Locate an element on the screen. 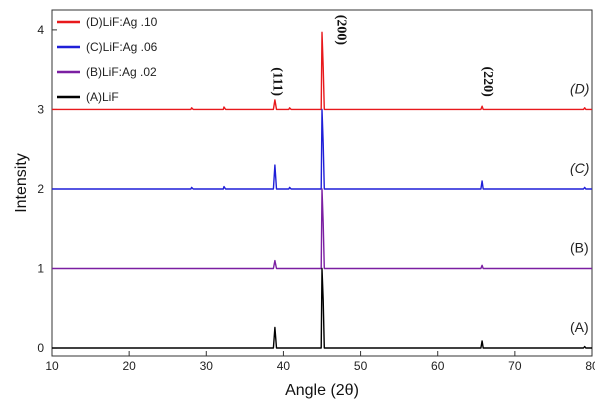  series-tag: (D) is located at coordinates (579, 89).